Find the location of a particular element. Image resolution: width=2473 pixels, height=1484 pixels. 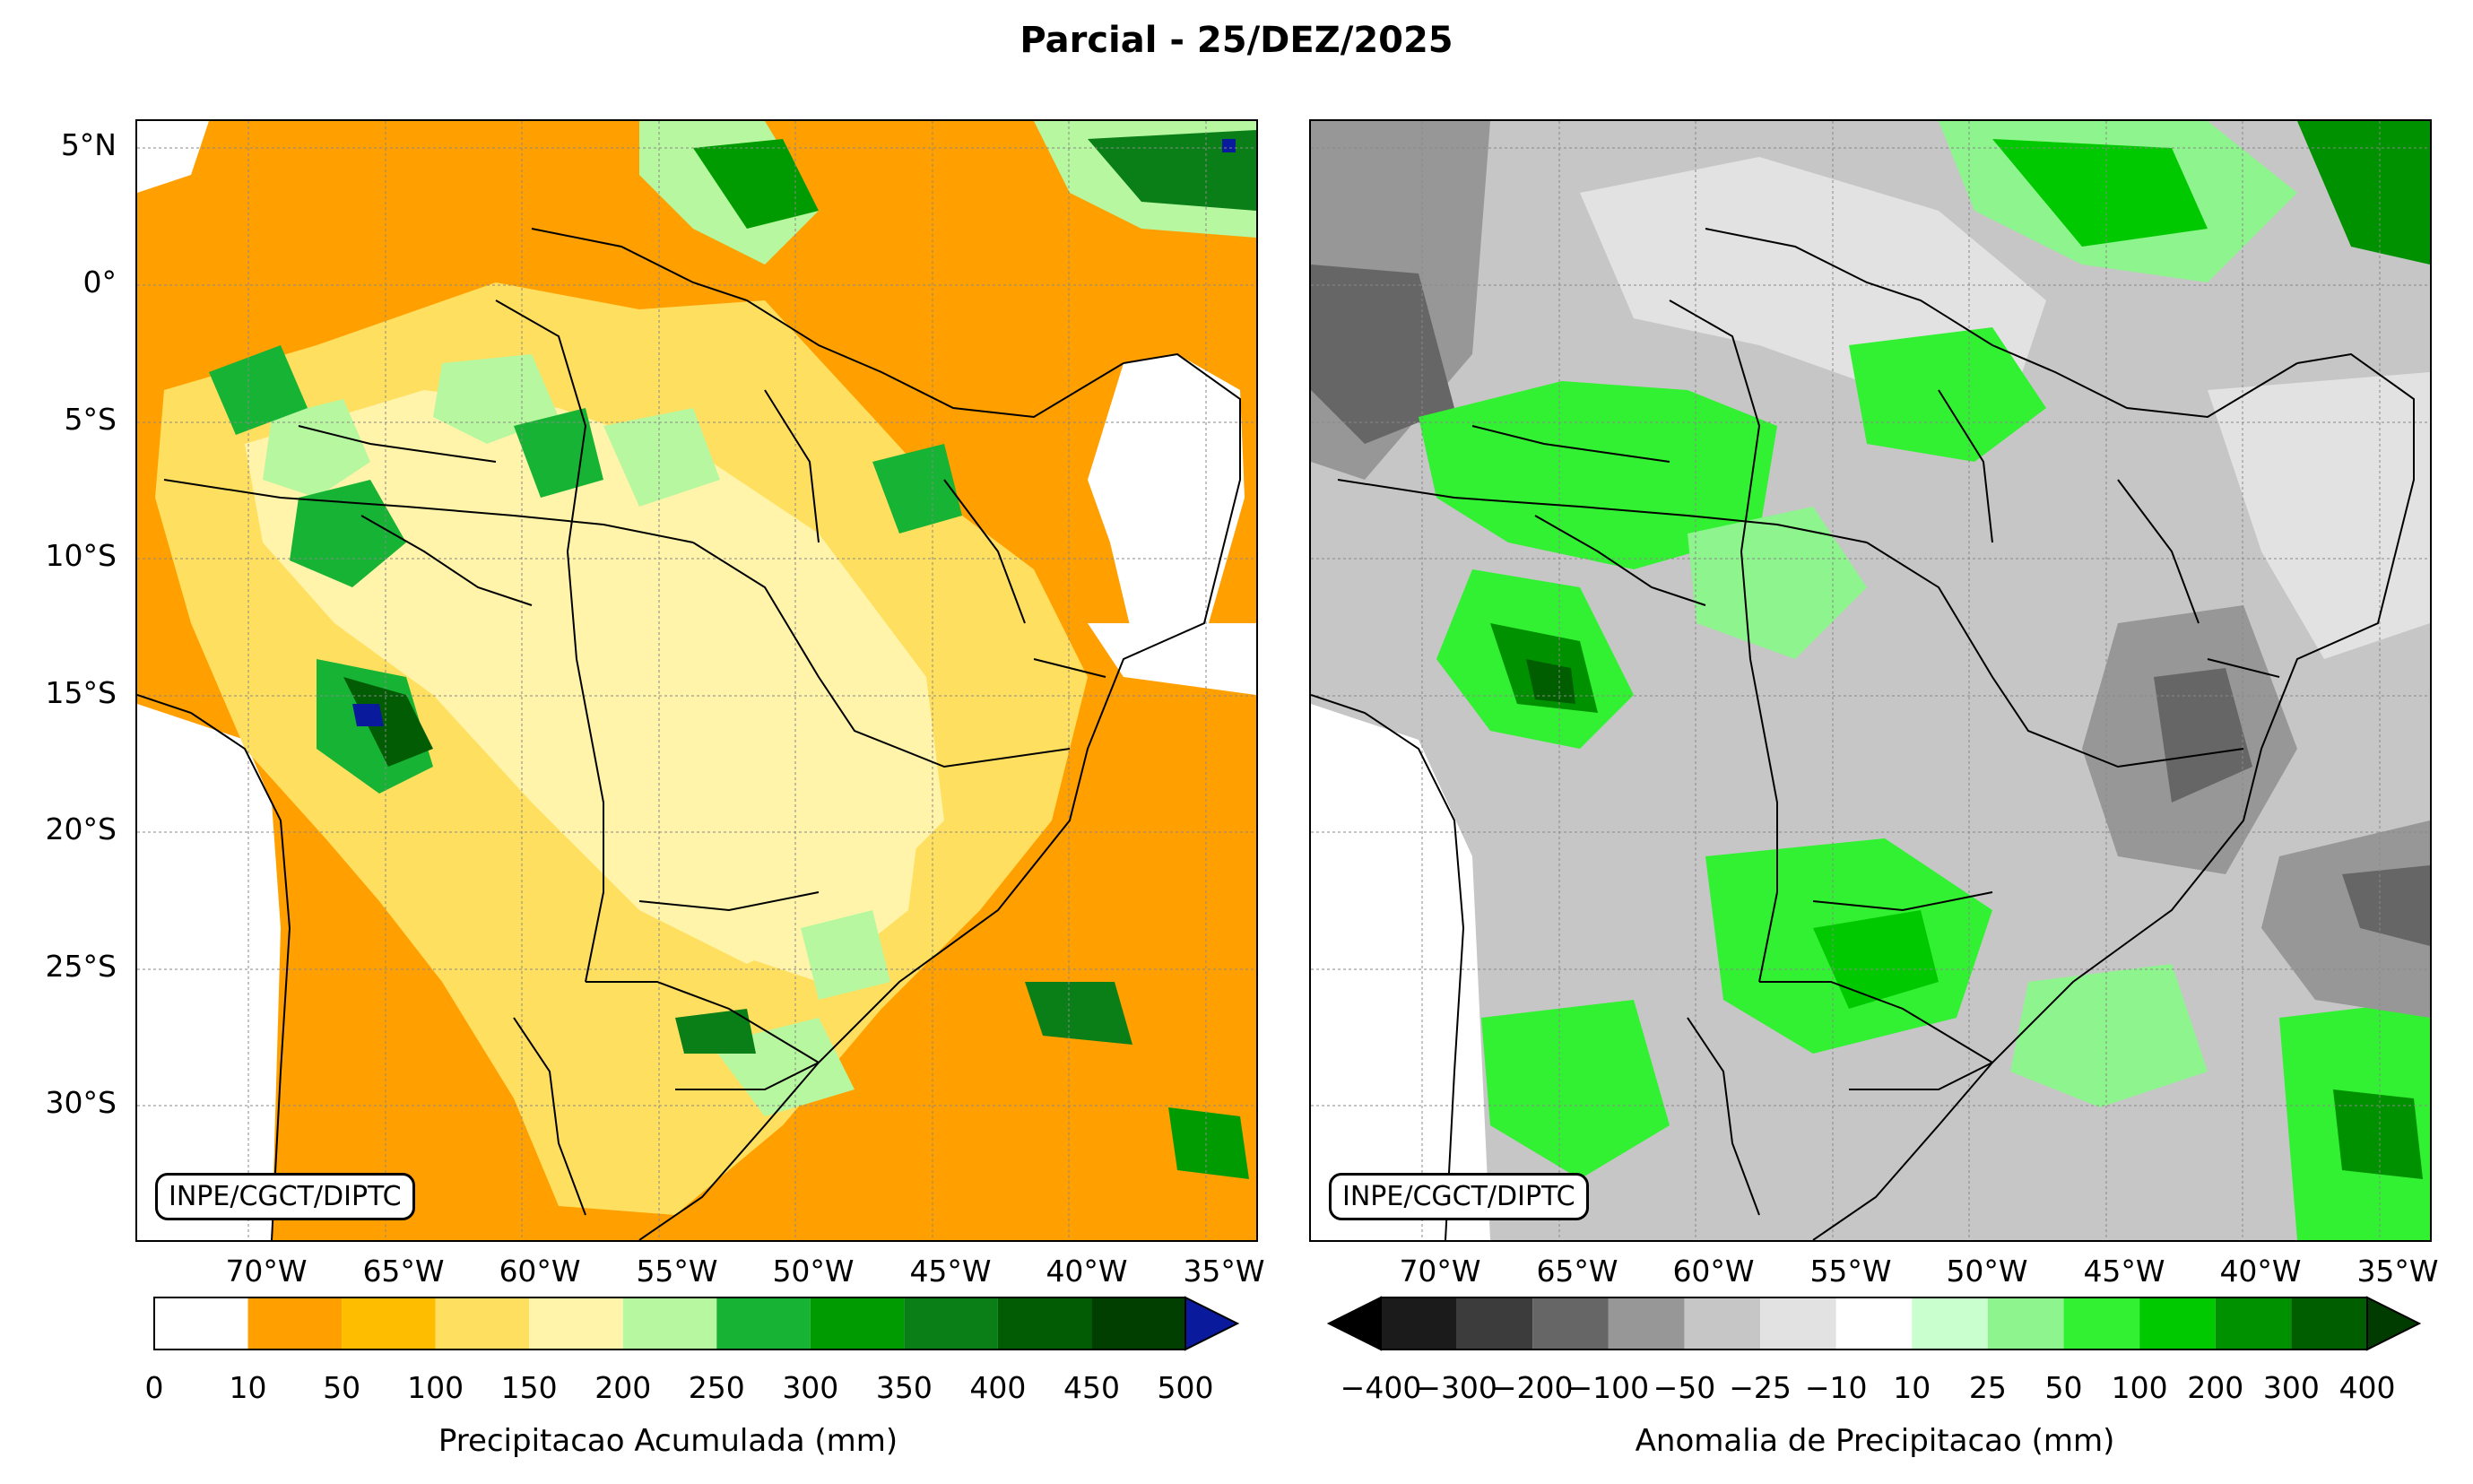

right-colorbar-tick: 10 is located at coordinates (1912, 1388).